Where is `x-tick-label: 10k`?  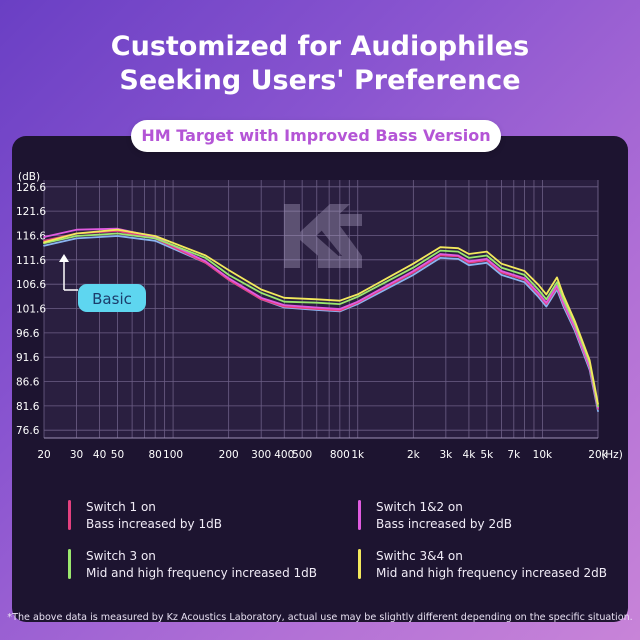 x-tick-label: 10k is located at coordinates (543, 455).